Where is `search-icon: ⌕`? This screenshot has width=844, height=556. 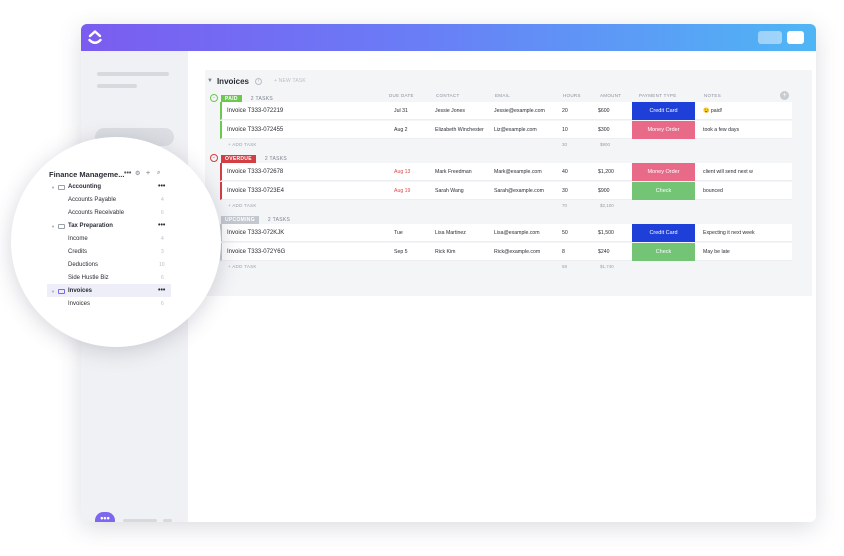 search-icon: ⌕ is located at coordinates (159, 173).